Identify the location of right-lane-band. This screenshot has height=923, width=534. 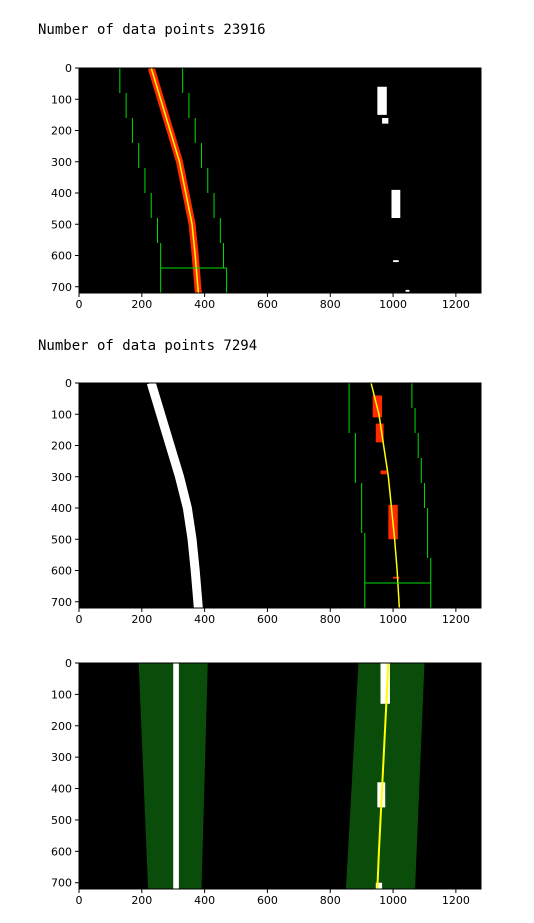
(385, 776).